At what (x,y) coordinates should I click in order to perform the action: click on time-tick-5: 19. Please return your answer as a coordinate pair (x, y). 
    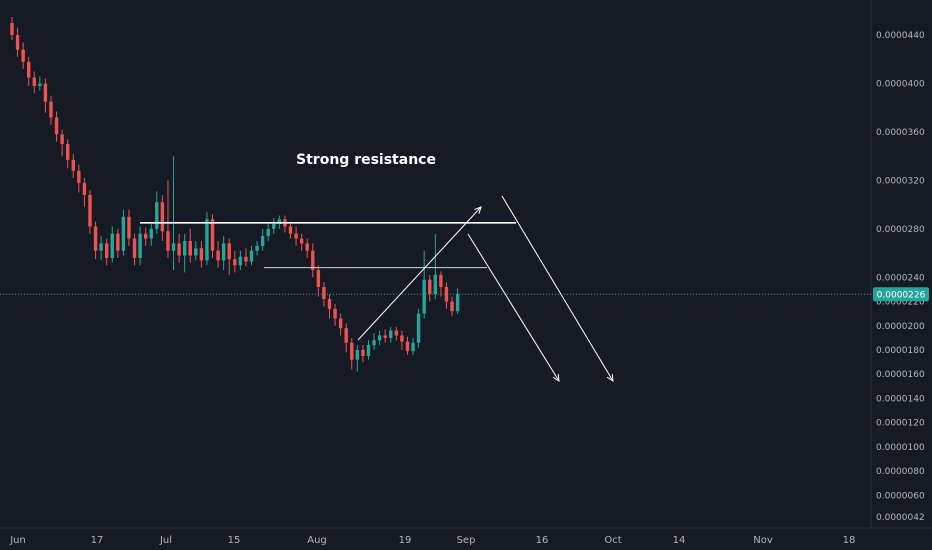
    Looking at the image, I should click on (405, 540).